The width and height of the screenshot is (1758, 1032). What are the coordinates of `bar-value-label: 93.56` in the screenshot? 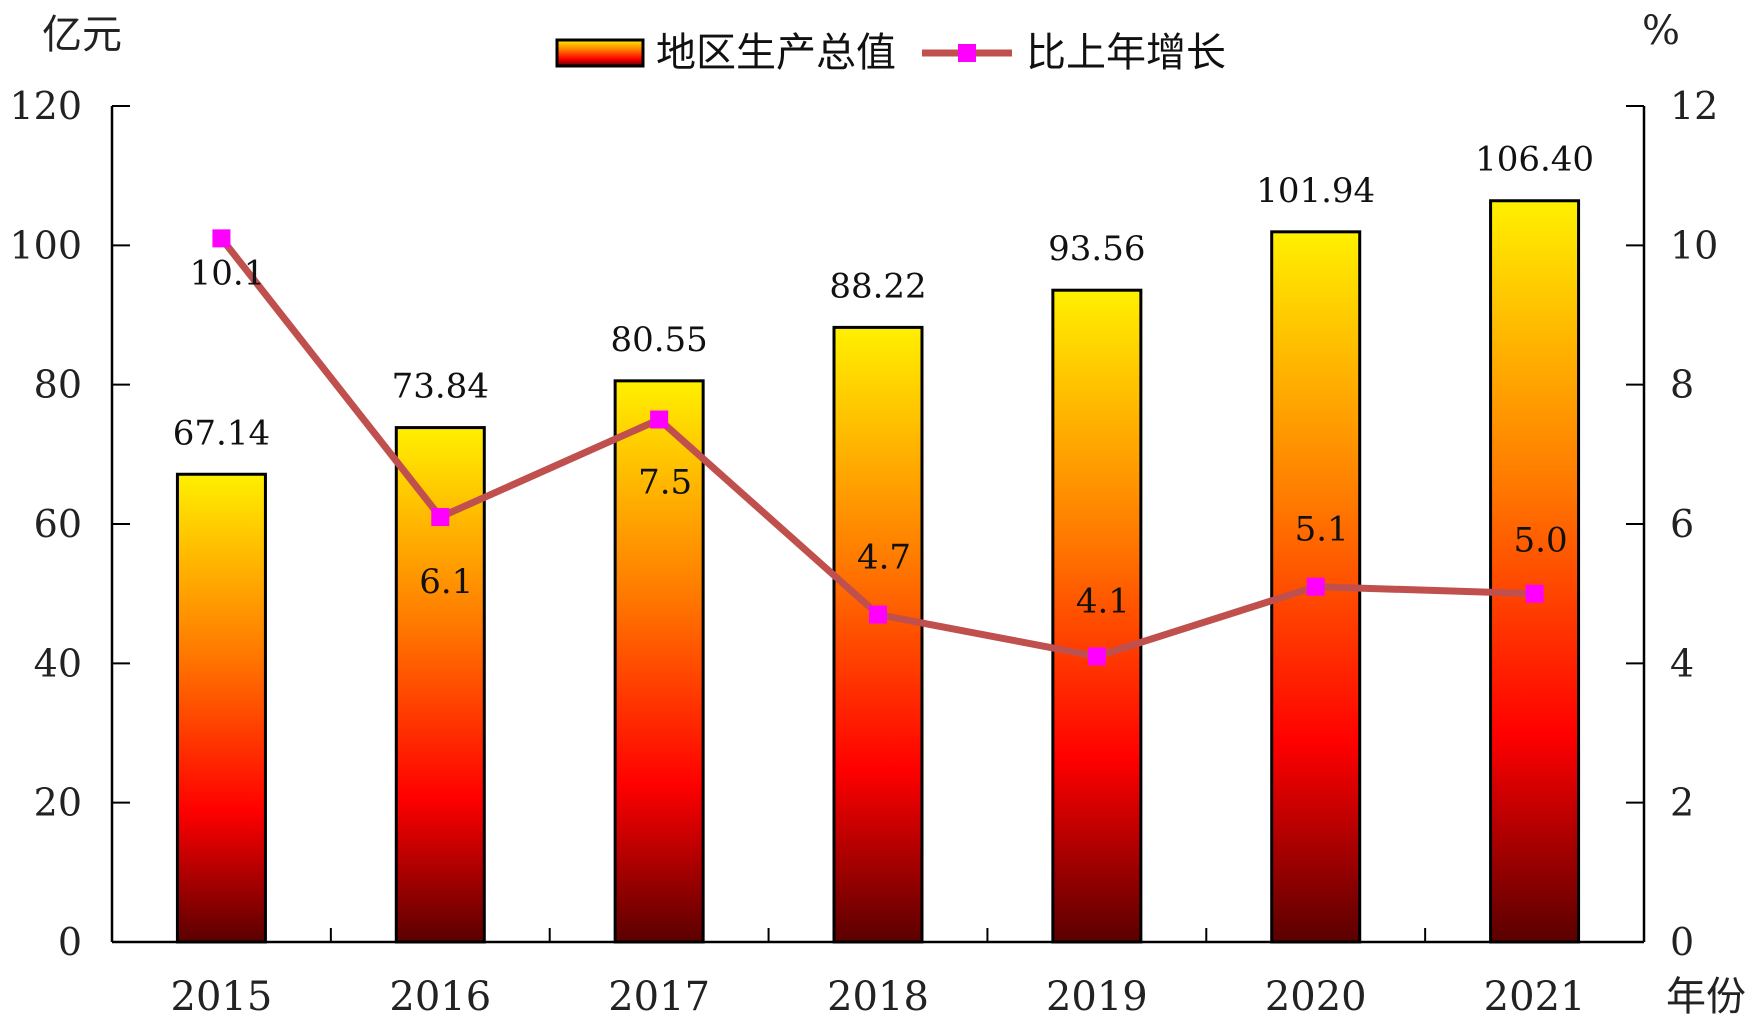 It's located at (1096, 249).